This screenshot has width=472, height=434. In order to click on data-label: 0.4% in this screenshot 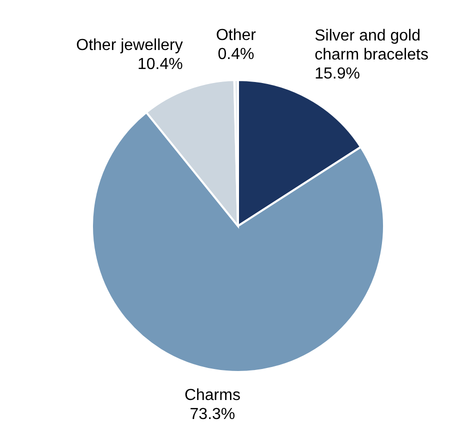, I will do `click(236, 55)`.